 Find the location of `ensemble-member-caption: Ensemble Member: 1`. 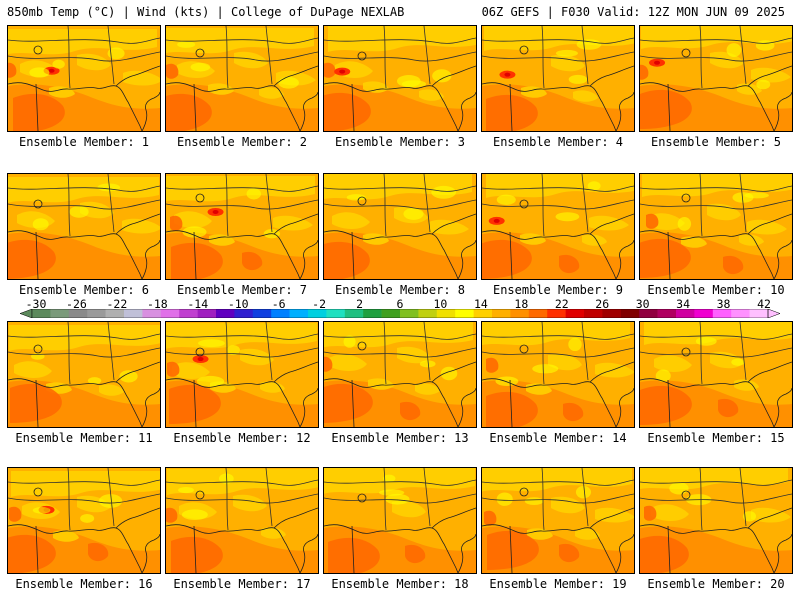

ensemble-member-caption: Ensemble Member: 1 is located at coordinates (84, 142).